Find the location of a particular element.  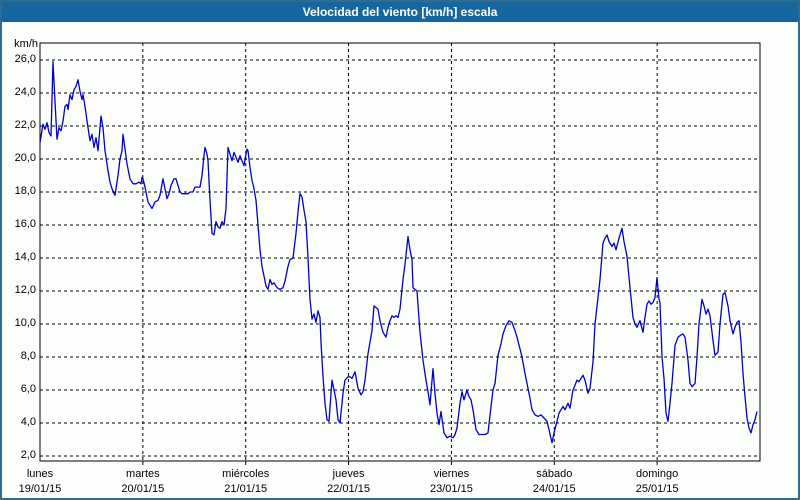

x-day-name: martes is located at coordinates (143, 474).